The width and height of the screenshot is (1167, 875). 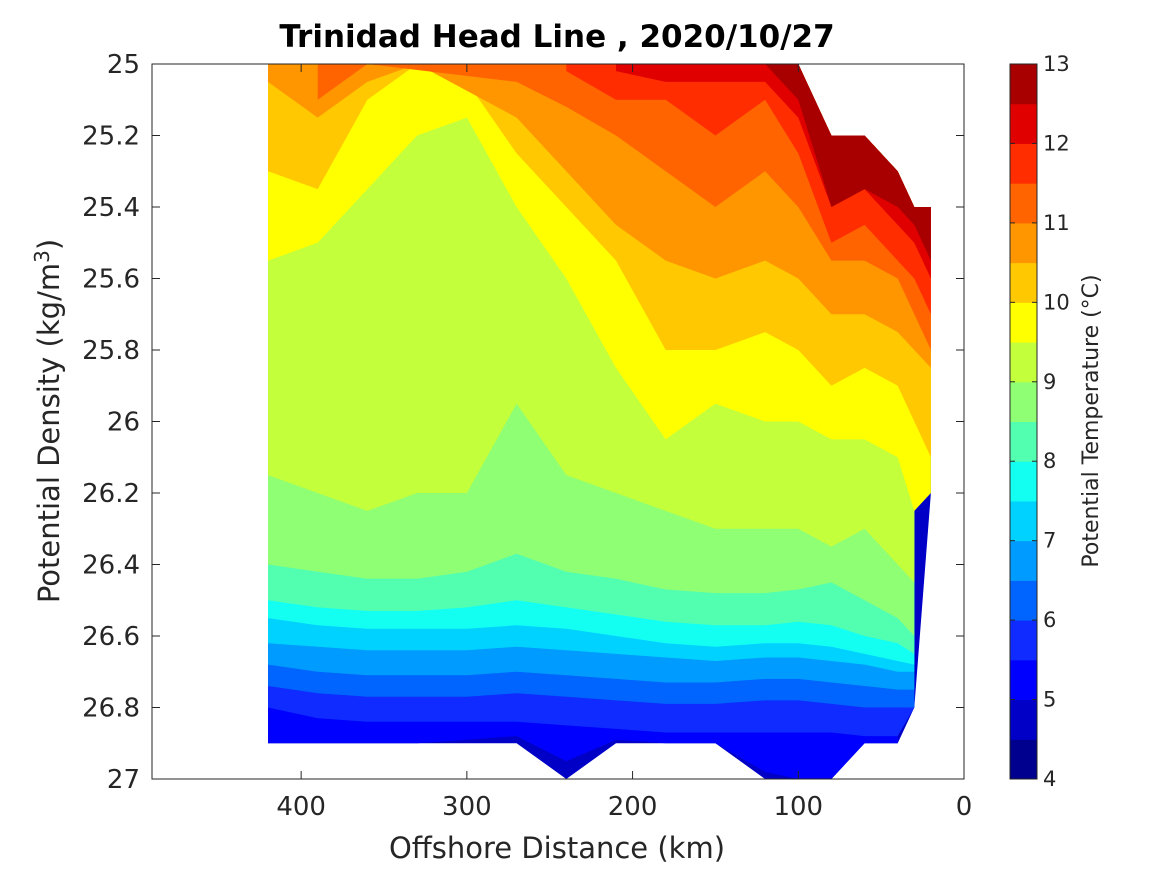 I want to click on y-tick-label: 26.2, so click(x=111, y=494).